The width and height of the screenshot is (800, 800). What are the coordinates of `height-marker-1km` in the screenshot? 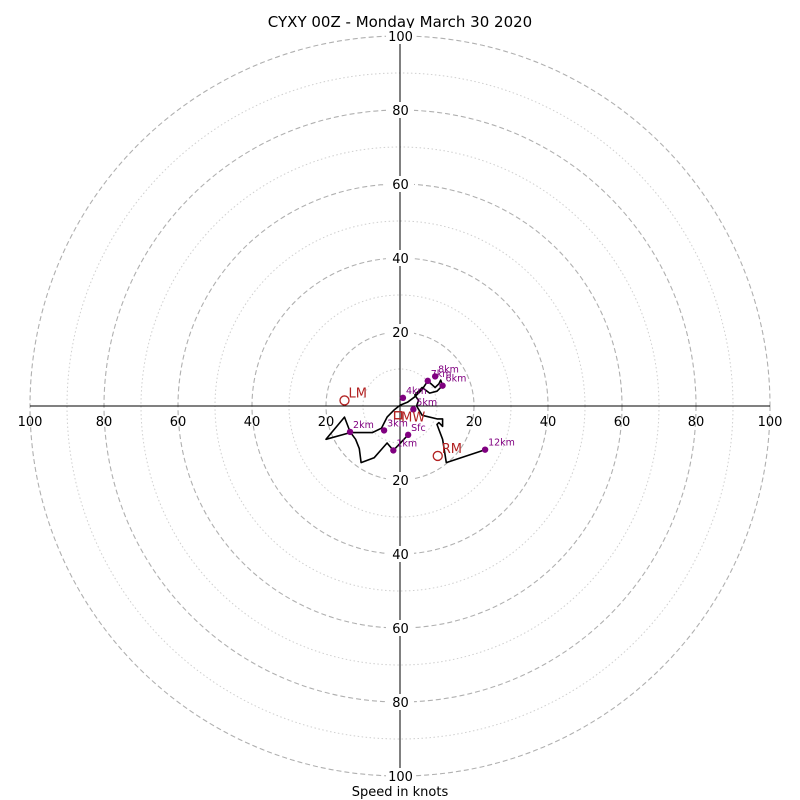 It's located at (393, 450).